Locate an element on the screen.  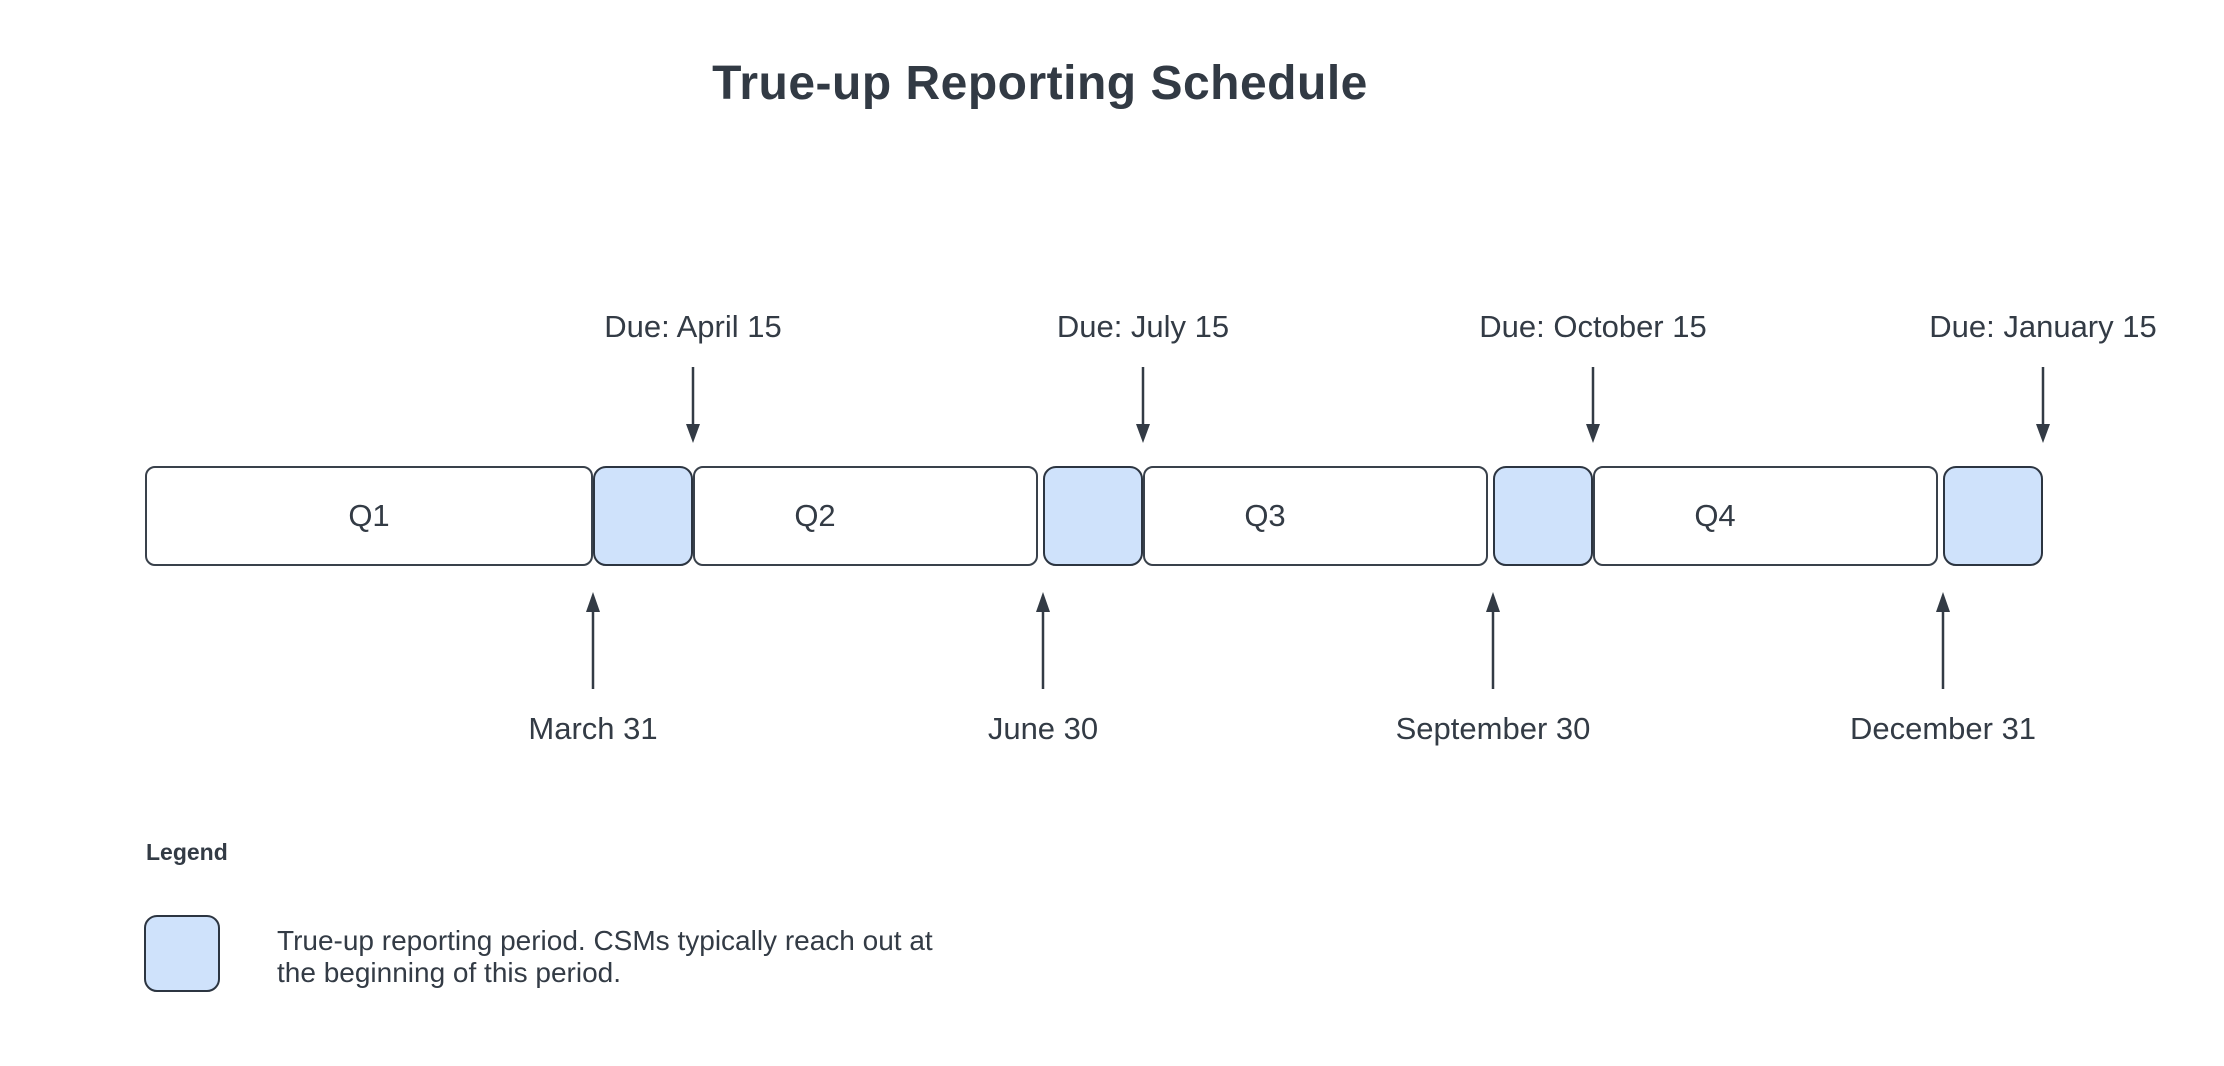
legend-heading: Legend is located at coordinates (187, 852).